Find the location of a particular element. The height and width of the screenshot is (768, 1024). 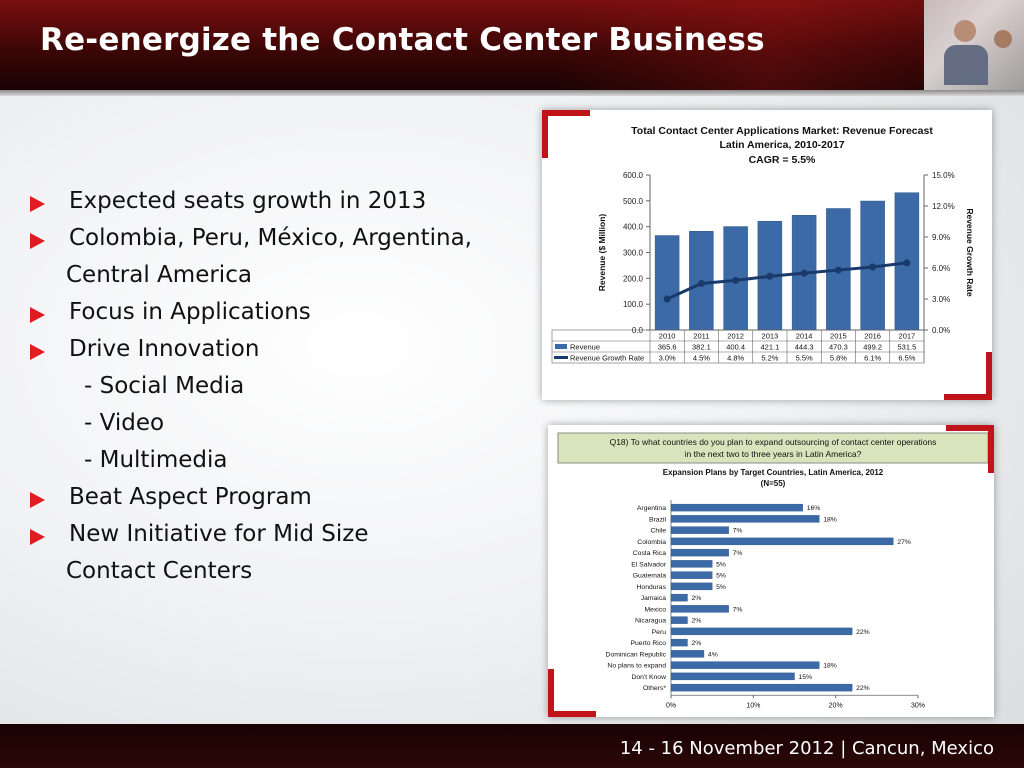

x-tick-label: 2014 is located at coordinates (804, 336).